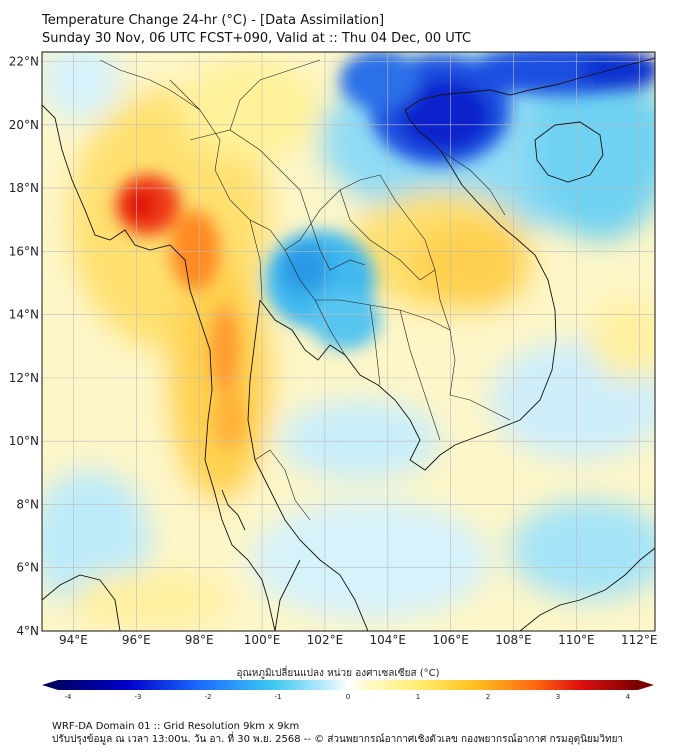 Image resolution: width=676 pixels, height=756 pixels. Describe the element at coordinates (348, 685) in the screenshot. I see `colorbar-gradient` at that location.